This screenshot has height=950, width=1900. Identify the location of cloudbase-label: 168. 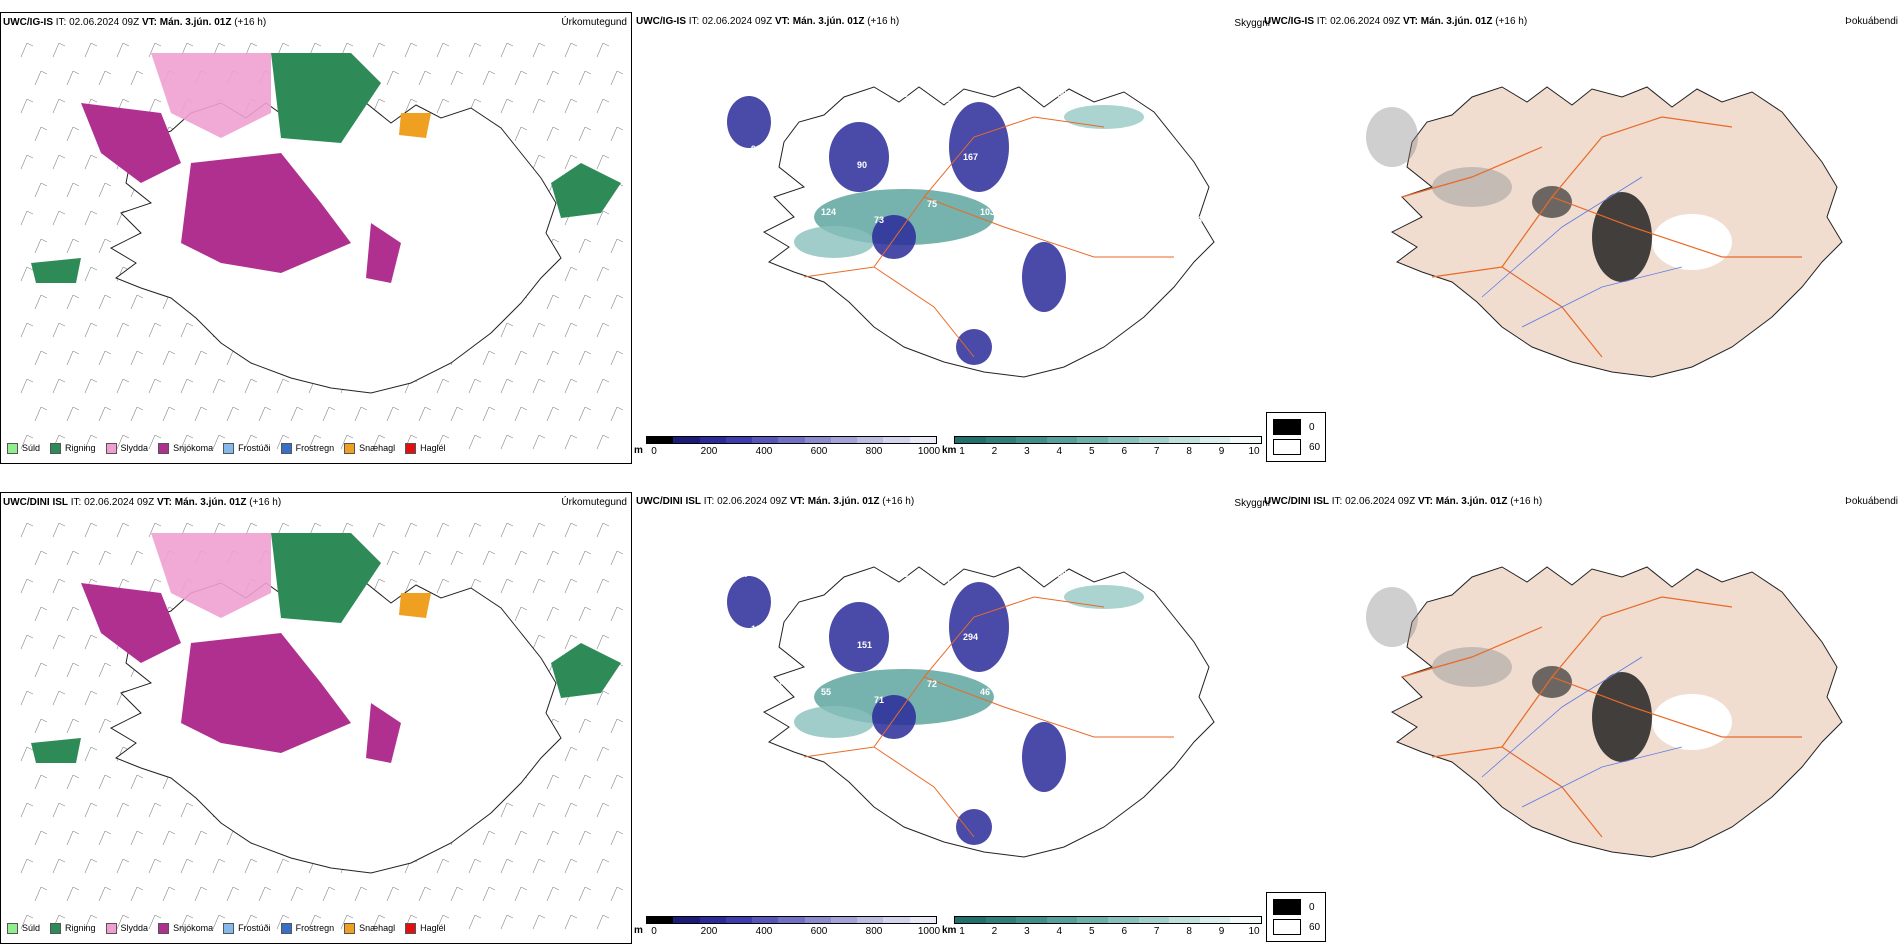
(1006, 110).